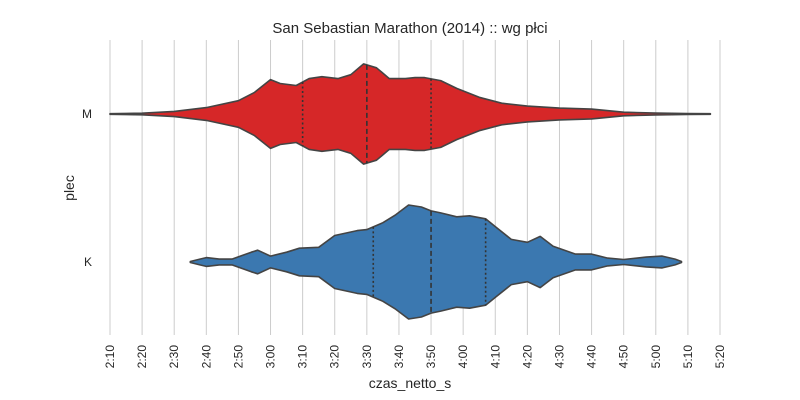 This screenshot has width=800, height=400. I want to click on x-tick-label: 3:20, so click(335, 357).